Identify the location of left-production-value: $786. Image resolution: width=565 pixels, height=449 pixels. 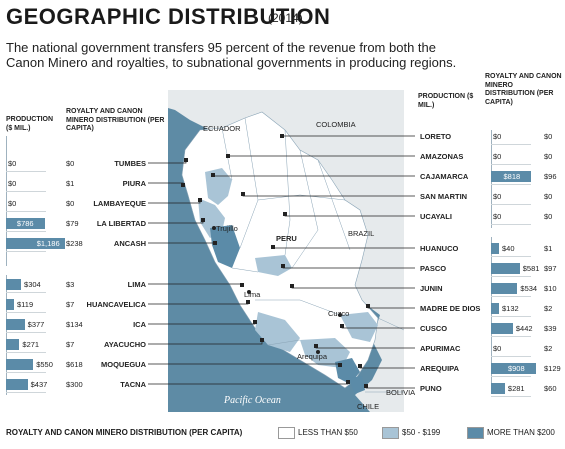
(25, 223).